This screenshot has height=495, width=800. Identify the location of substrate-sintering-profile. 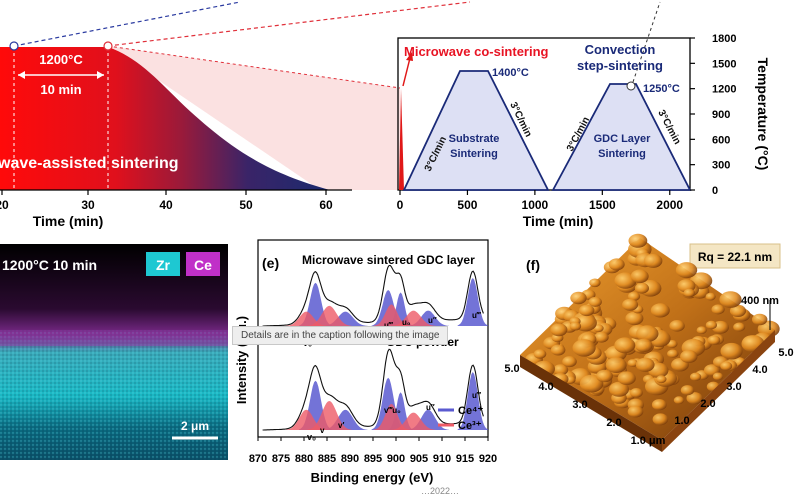
(476, 130).